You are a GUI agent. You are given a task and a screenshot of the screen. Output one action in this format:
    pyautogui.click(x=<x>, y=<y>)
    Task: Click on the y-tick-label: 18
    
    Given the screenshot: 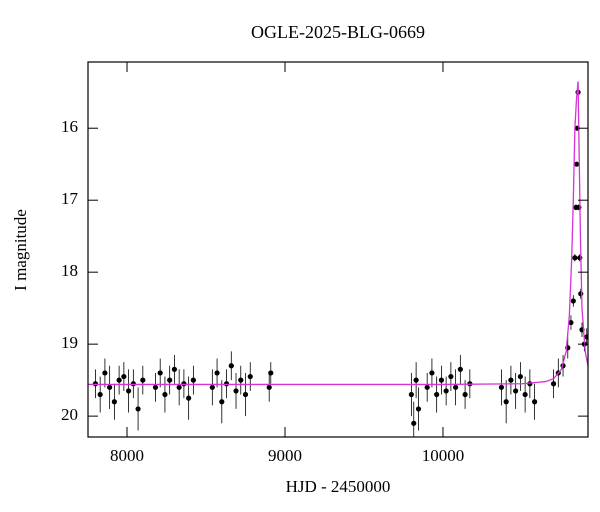 What is the action you would take?
    pyautogui.click(x=69, y=270)
    